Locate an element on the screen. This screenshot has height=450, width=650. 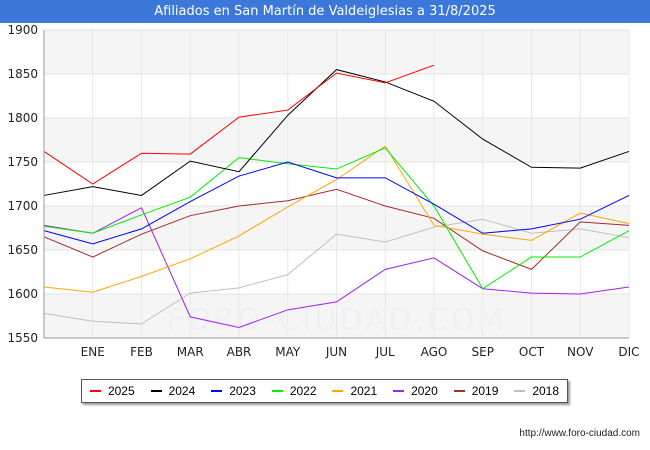
legend-label: 2020 is located at coordinates (424, 391).